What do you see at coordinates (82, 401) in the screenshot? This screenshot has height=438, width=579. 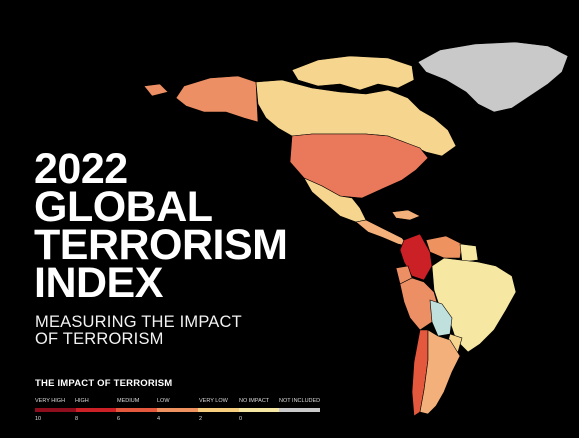 I see `legend-label-high: HIGH` at bounding box center [82, 401].